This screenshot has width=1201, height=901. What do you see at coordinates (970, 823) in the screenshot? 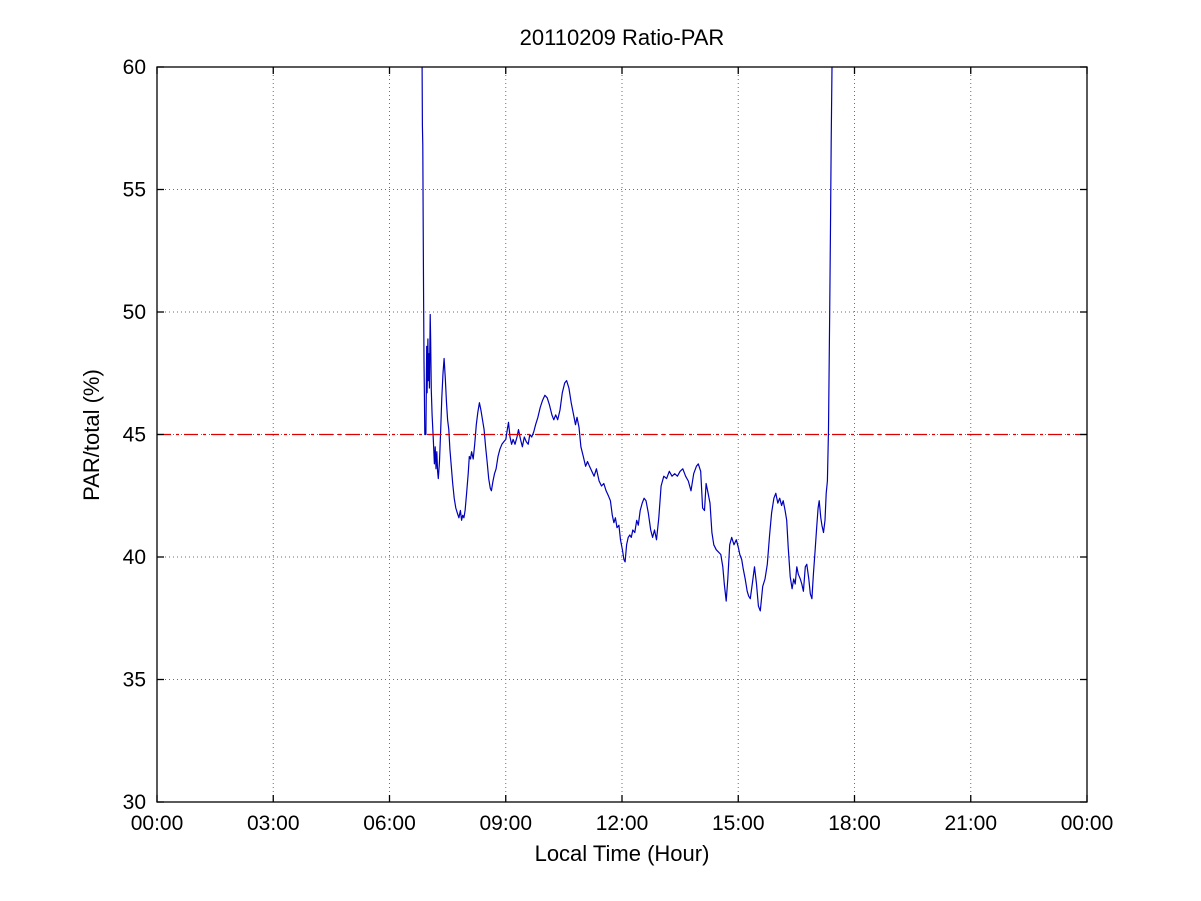
I see `x-tick-label: 21:00` at bounding box center [970, 823].